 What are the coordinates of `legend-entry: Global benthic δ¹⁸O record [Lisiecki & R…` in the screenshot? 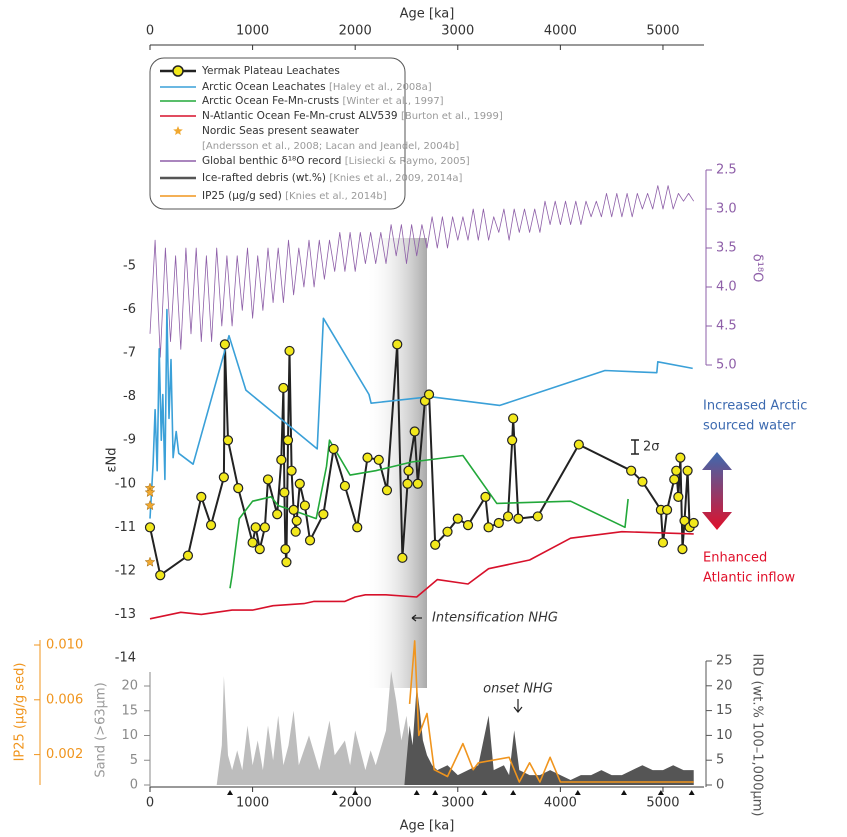 It's located at (336, 161).